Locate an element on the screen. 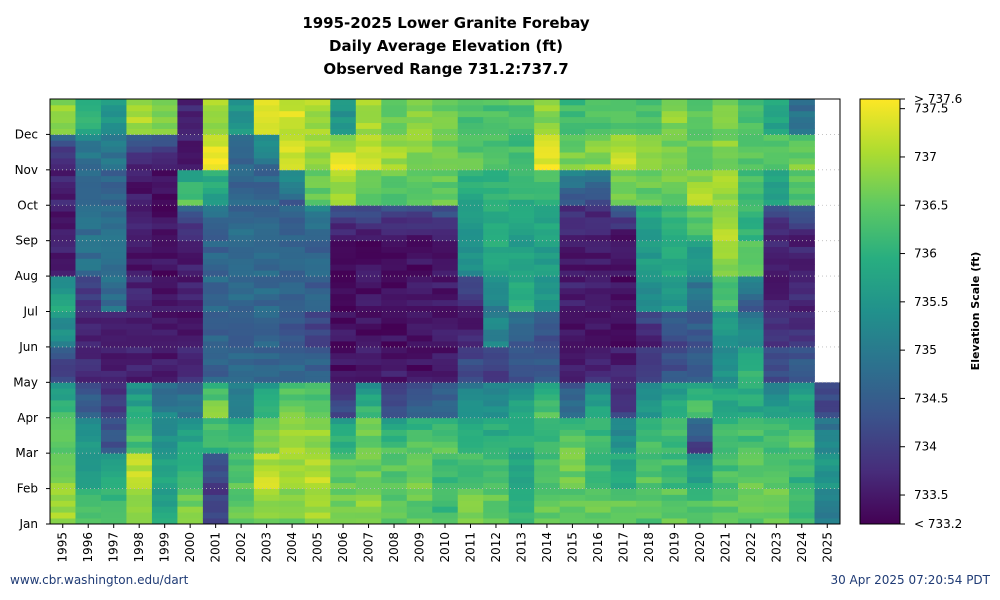  x-tick-label: 2001 is located at coordinates (216, 547).